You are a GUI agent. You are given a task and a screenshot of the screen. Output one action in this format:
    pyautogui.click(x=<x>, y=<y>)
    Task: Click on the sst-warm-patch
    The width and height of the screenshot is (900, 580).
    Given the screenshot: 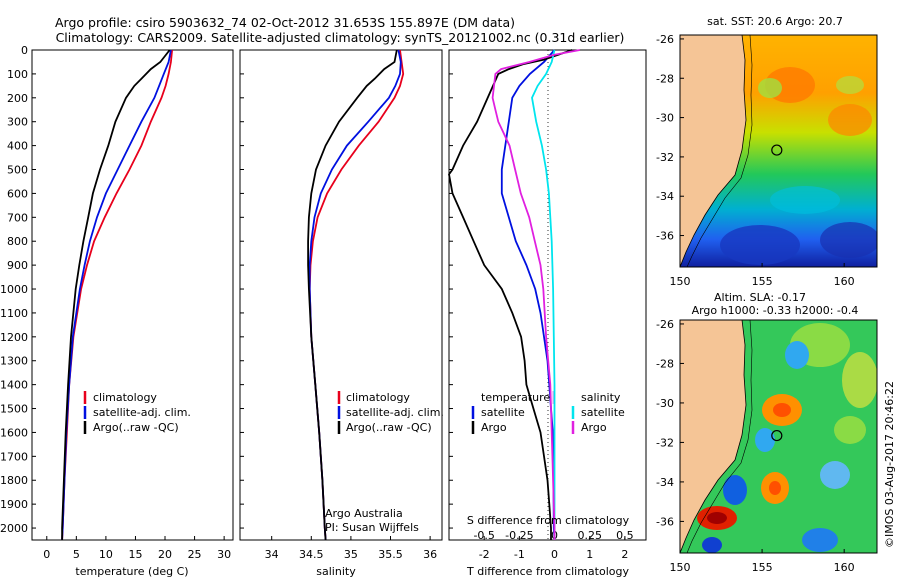 What is the action you would take?
    pyautogui.click(x=850, y=120)
    